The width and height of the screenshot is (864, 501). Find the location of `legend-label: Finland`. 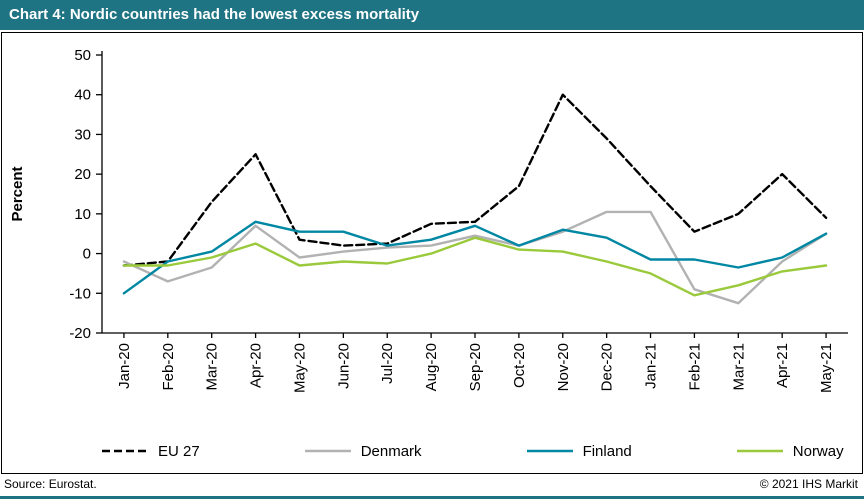

legend-label: Finland is located at coordinates (607, 451).